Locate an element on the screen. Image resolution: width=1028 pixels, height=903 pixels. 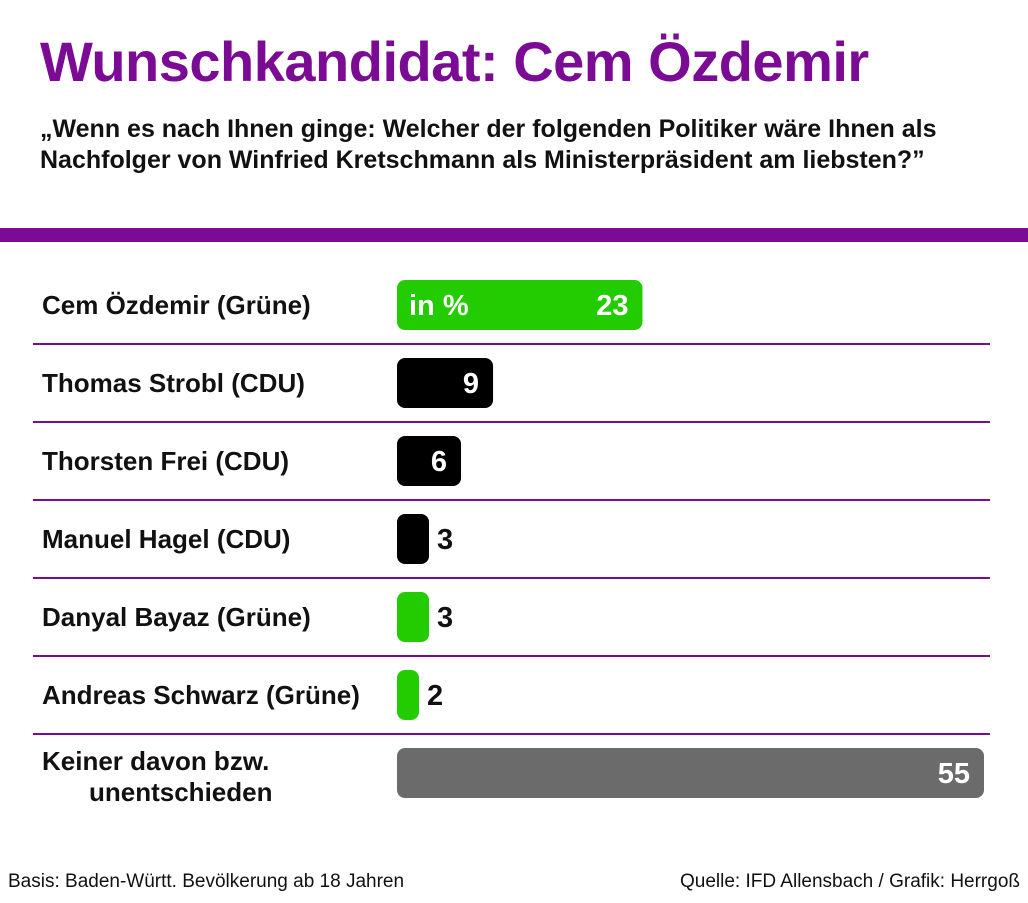
data-label: 55 is located at coordinates (954, 774).